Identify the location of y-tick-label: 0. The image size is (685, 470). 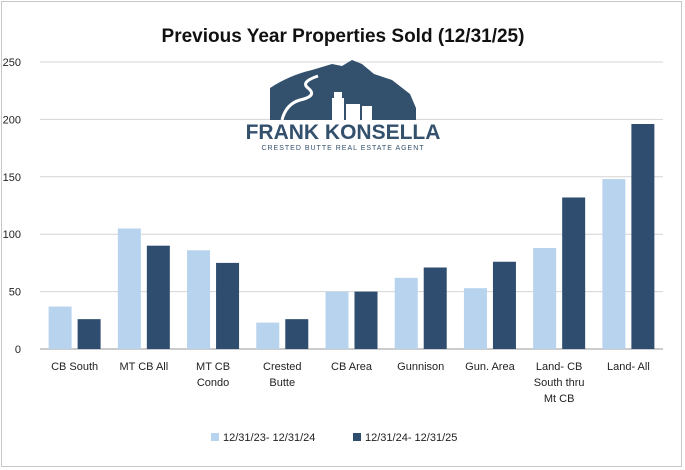
(18, 350).